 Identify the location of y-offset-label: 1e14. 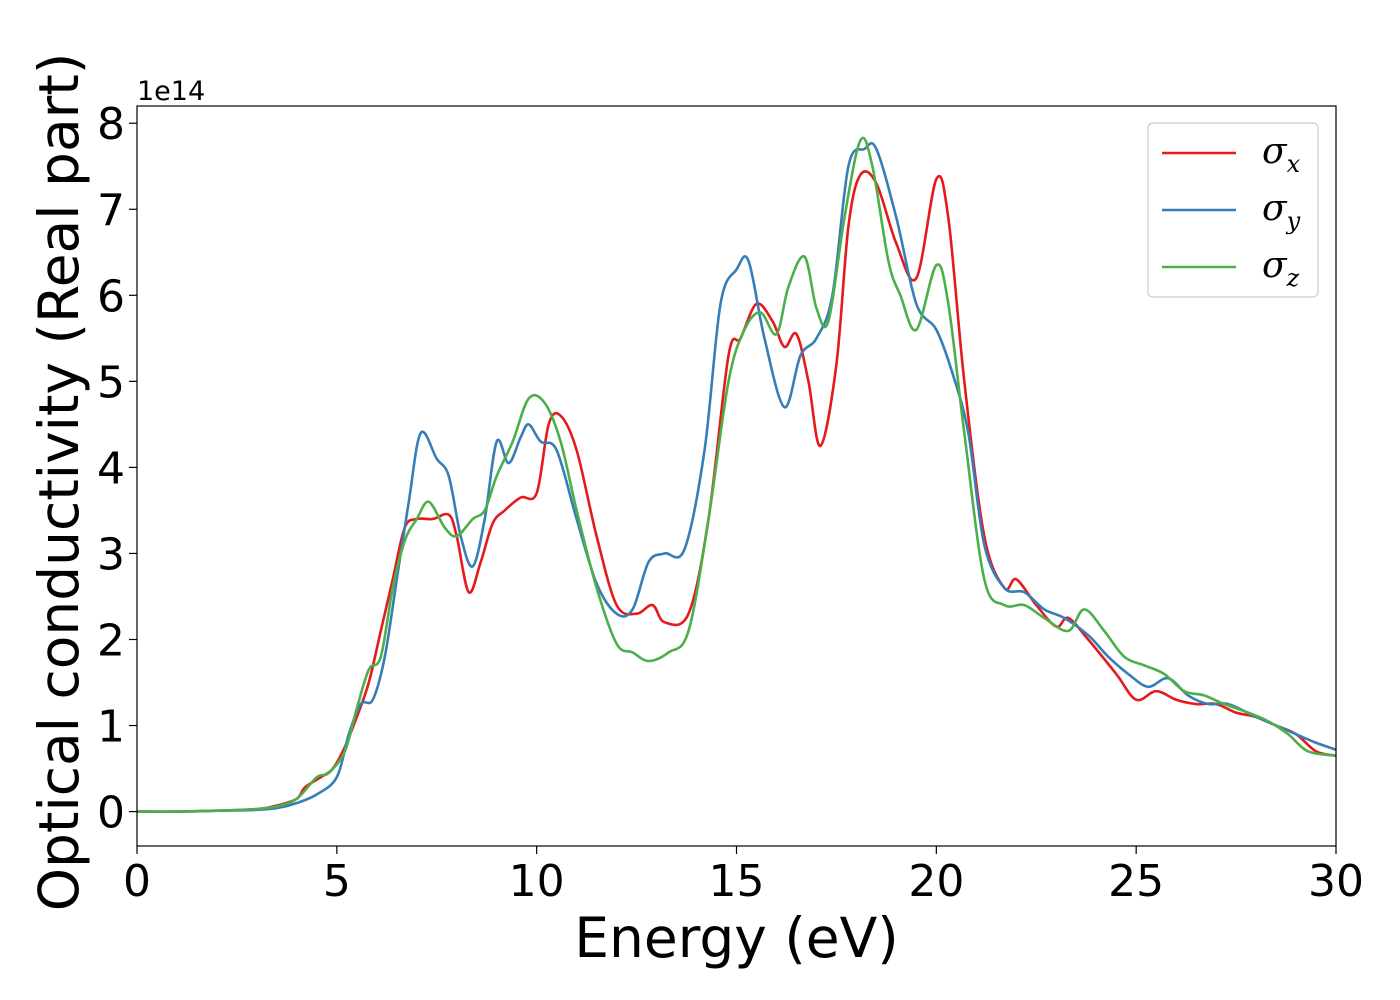
(171, 91).